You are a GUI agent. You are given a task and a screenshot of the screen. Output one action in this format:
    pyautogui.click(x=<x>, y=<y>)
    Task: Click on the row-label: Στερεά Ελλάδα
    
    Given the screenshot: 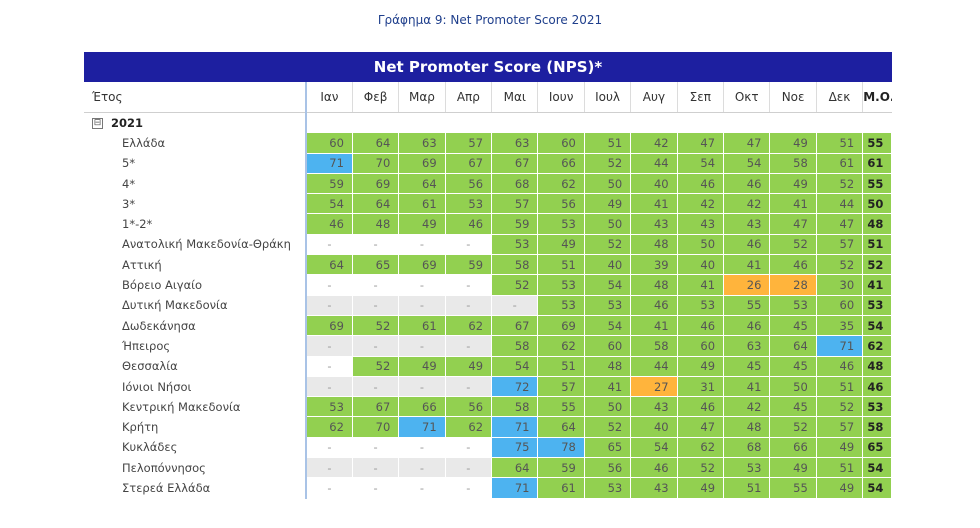 What is the action you would take?
    pyautogui.click(x=195, y=488)
    